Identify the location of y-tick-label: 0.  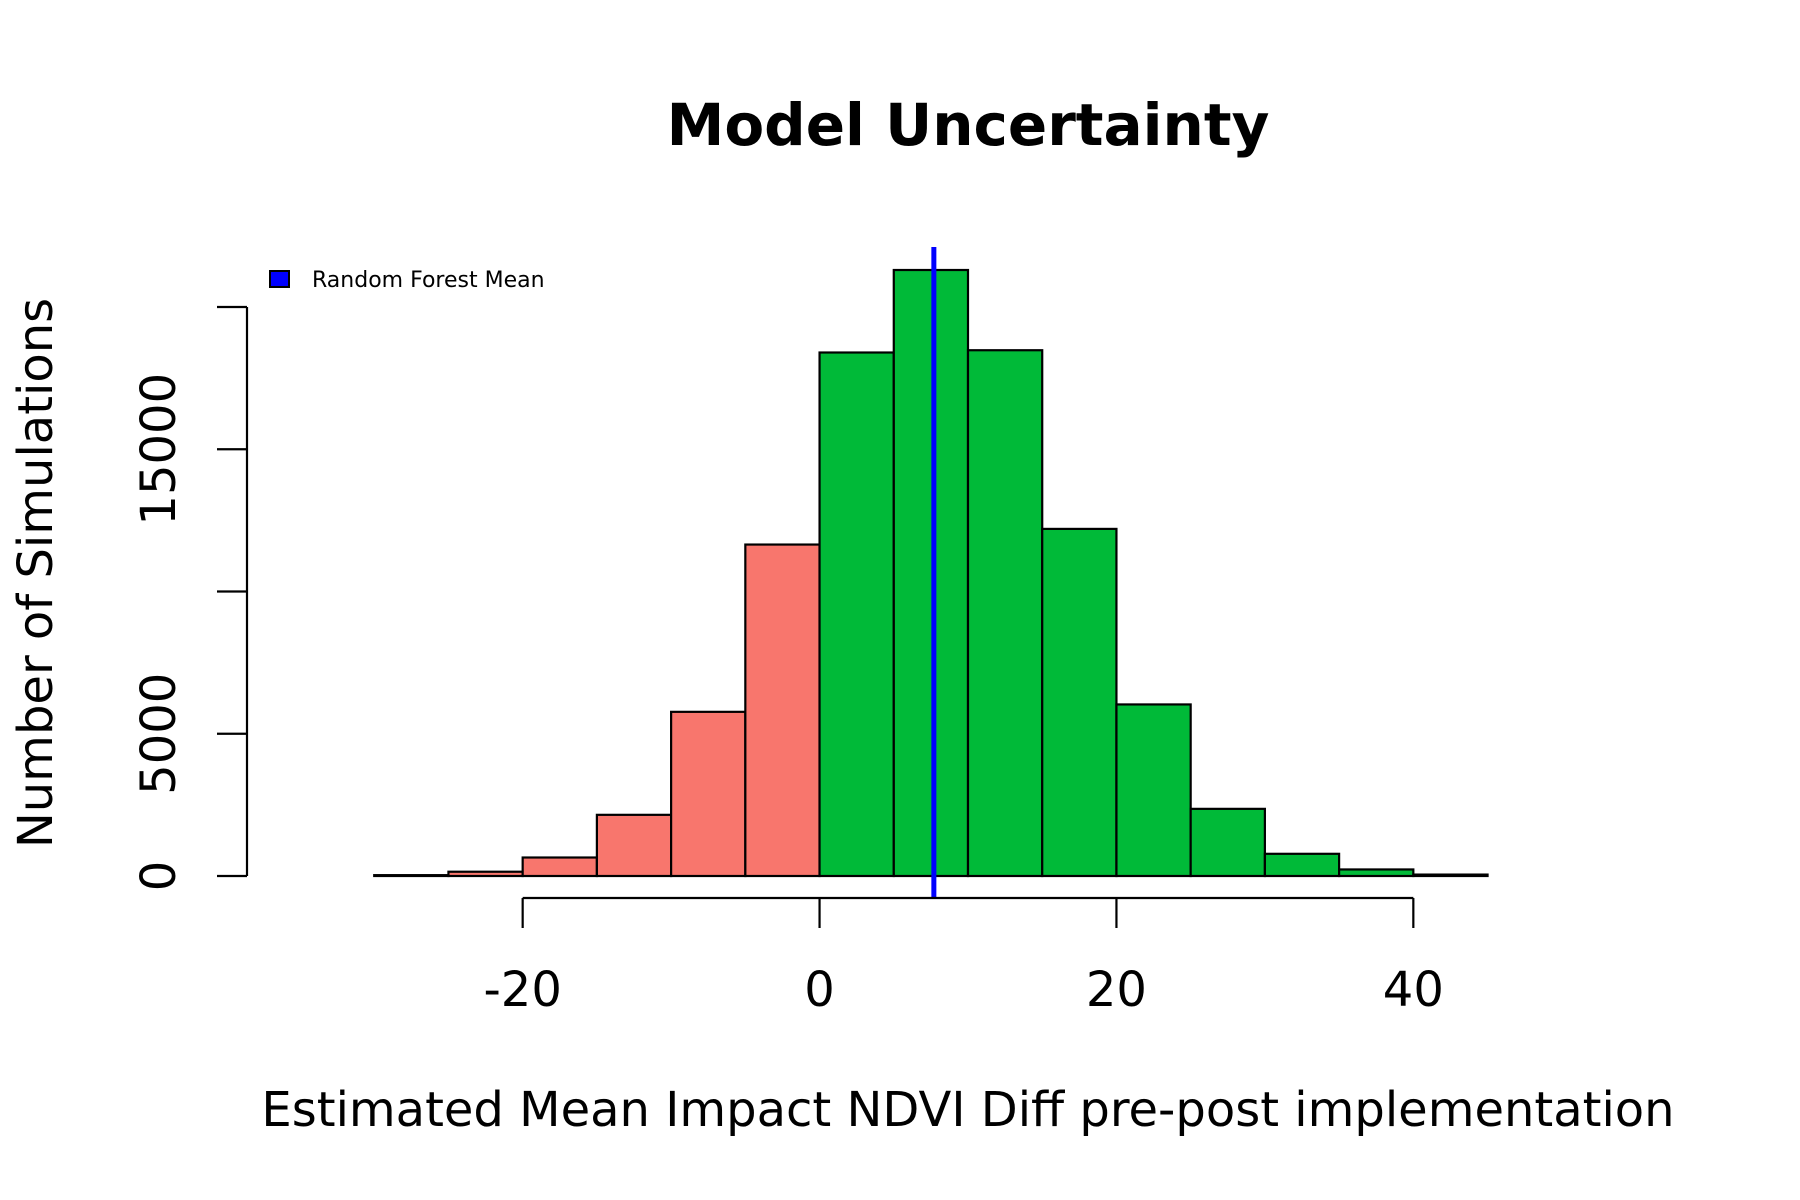
(159, 876).